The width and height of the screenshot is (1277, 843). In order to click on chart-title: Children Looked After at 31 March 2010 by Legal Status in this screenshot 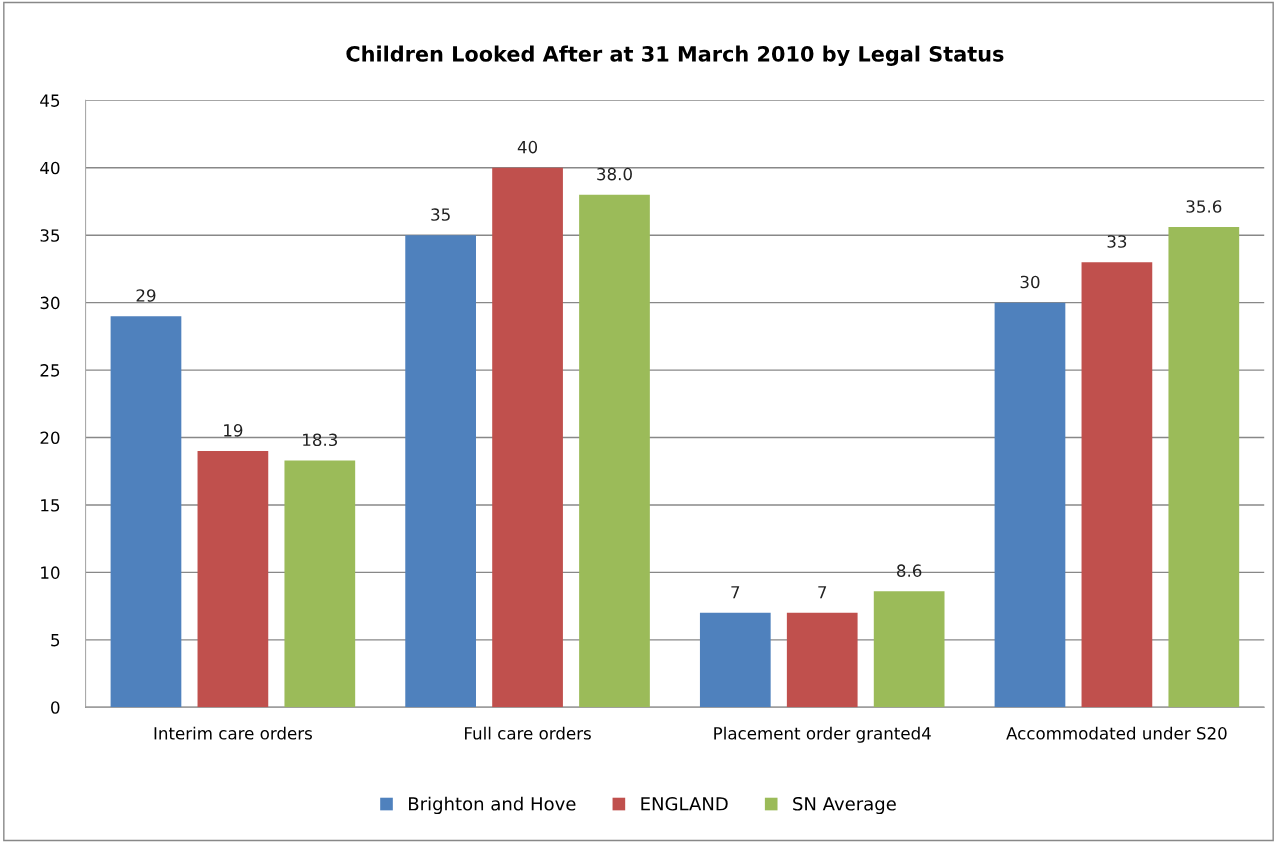, I will do `click(675, 55)`.